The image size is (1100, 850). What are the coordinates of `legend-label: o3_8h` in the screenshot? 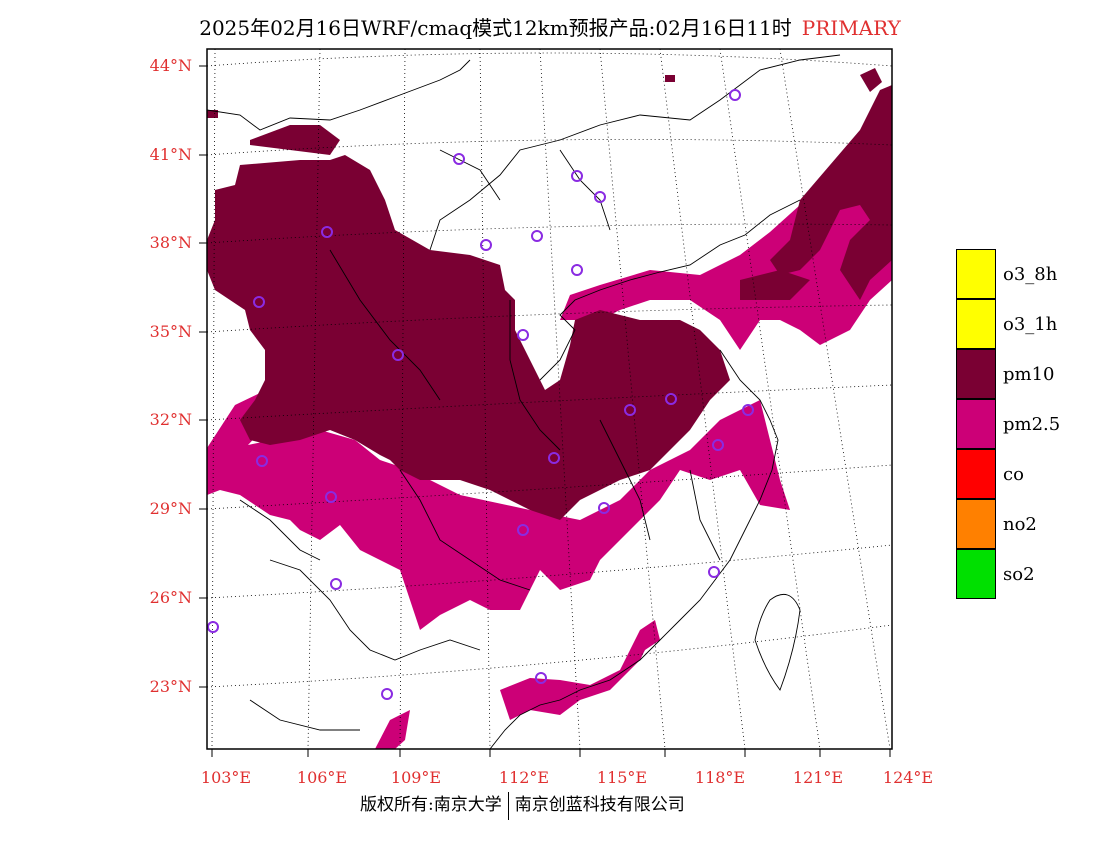 It's located at (1030, 274).